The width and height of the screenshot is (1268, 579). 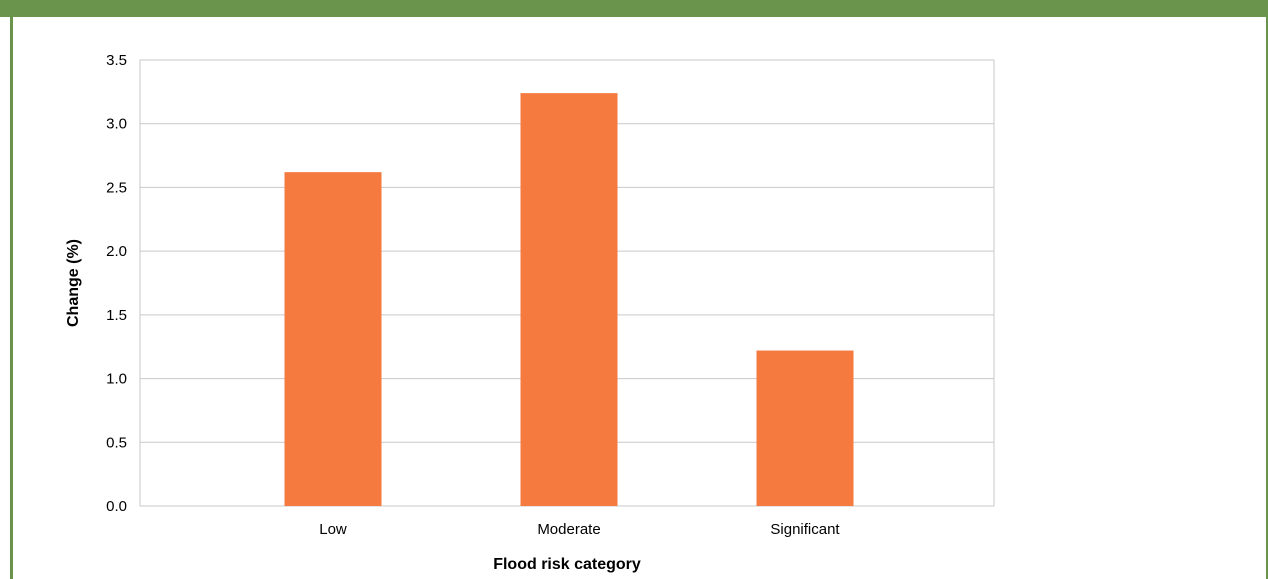 I want to click on y-tick-label: 0.0, so click(x=116, y=506).